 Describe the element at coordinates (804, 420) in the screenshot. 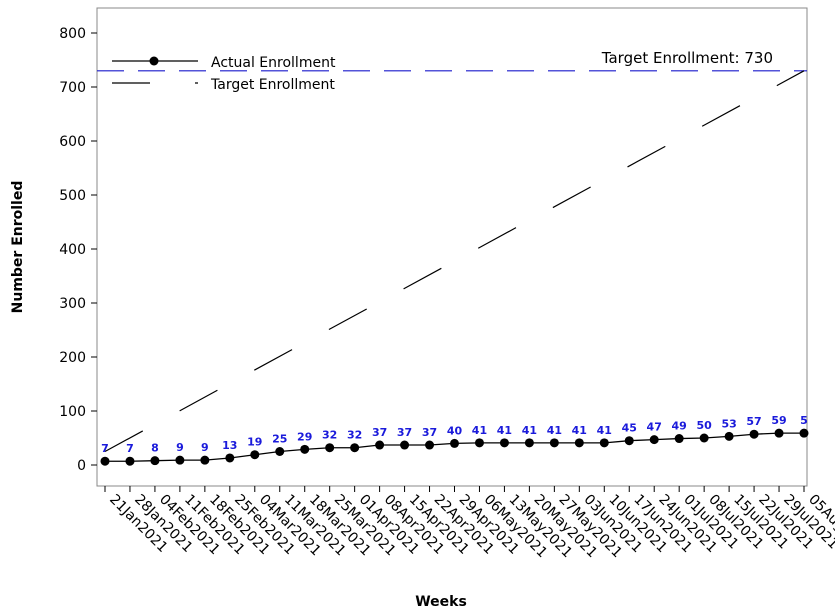

I see `data-label: 5` at that location.